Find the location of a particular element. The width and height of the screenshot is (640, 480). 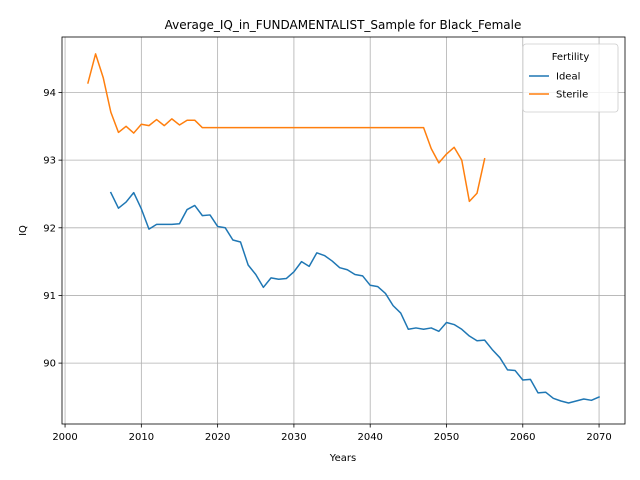

y-tick-label: 94 is located at coordinates (49, 93).